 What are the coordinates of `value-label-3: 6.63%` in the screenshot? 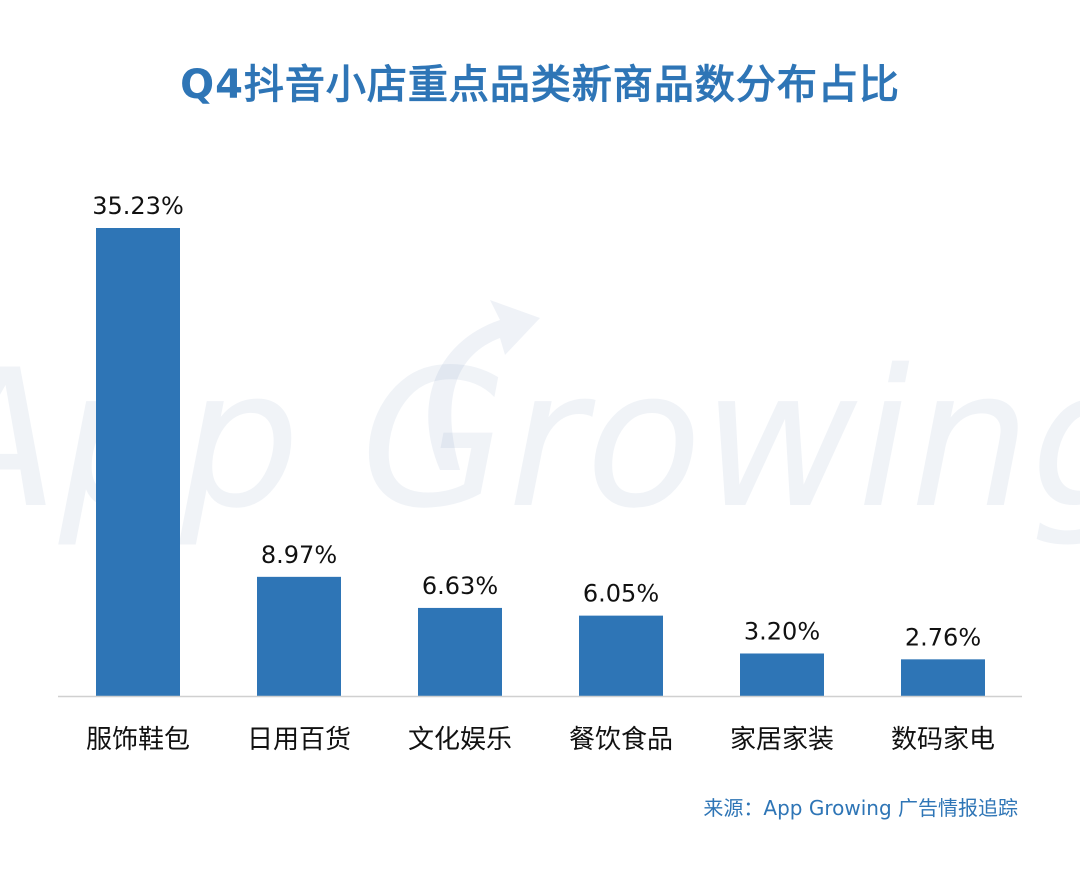 It's located at (460, 586).